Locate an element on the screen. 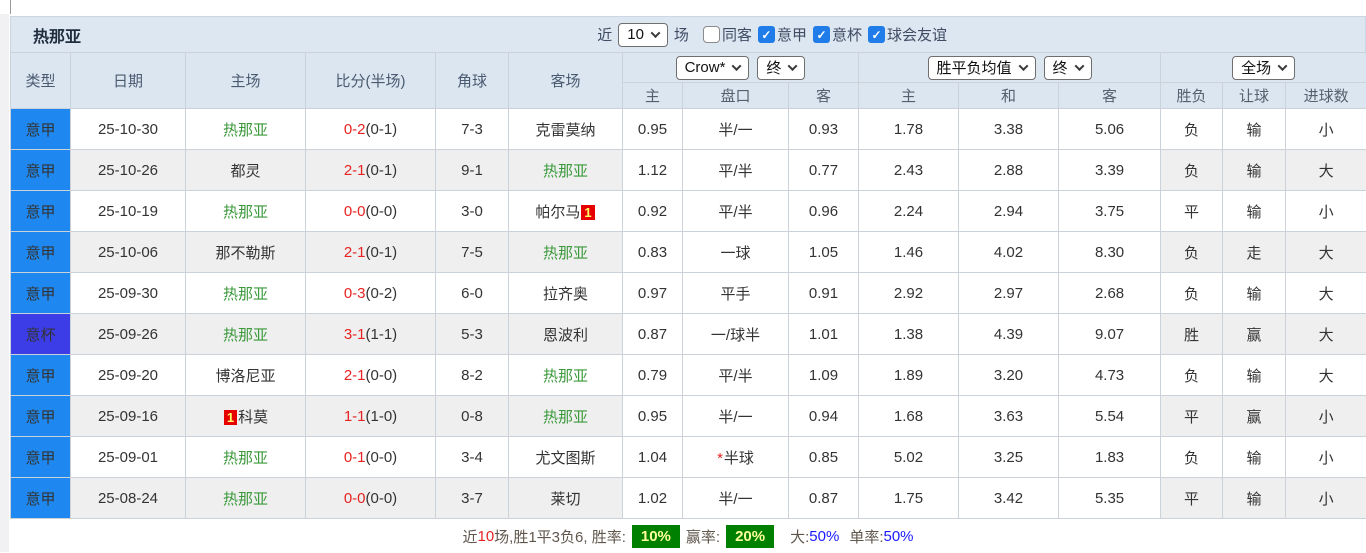 This screenshot has height=553, width=1366. odds-handicap-value: 半/一 is located at coordinates (736, 498).